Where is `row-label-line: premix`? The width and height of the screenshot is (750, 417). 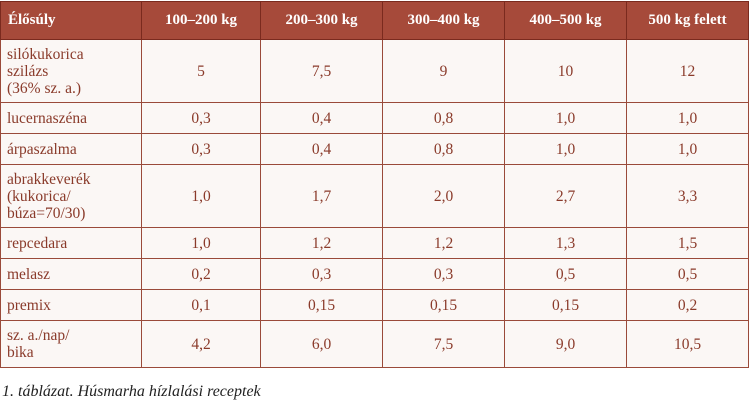
row-label-line: premix is located at coordinates (29, 305).